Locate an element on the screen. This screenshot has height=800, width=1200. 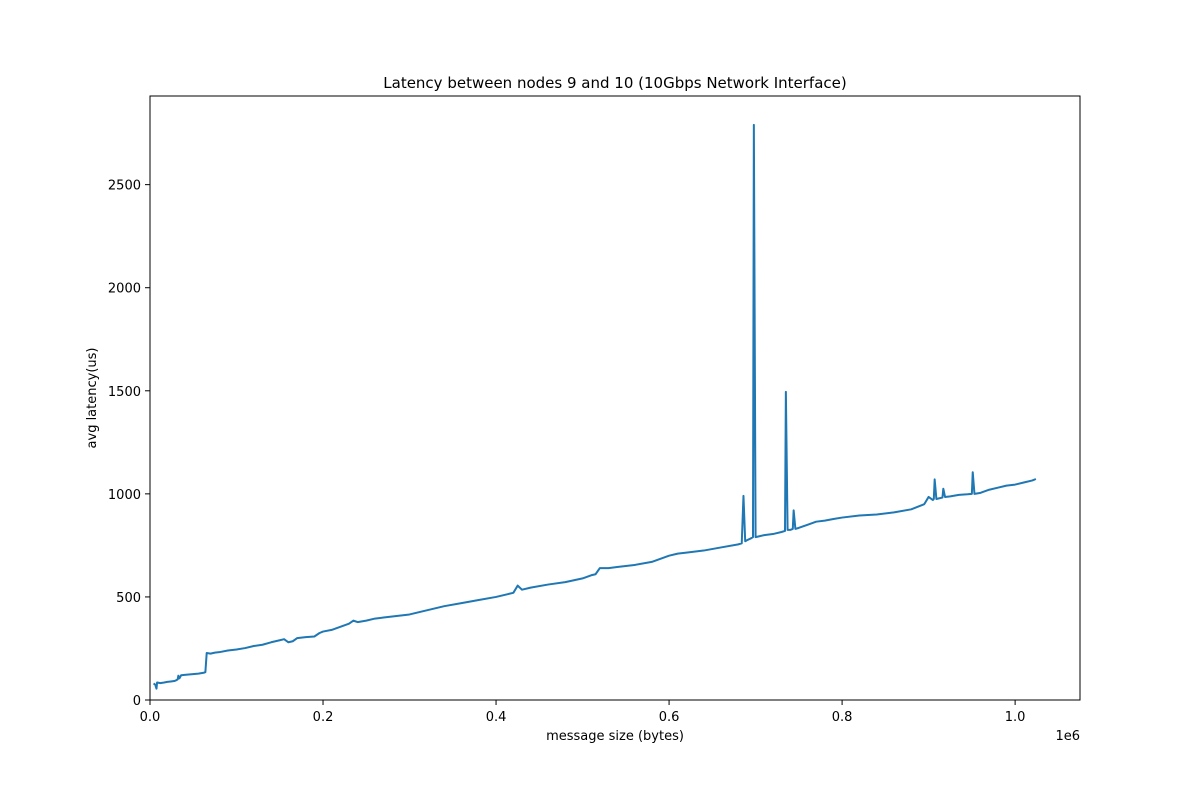
y-axis-label: avg latency(us) is located at coordinates (92, 398).